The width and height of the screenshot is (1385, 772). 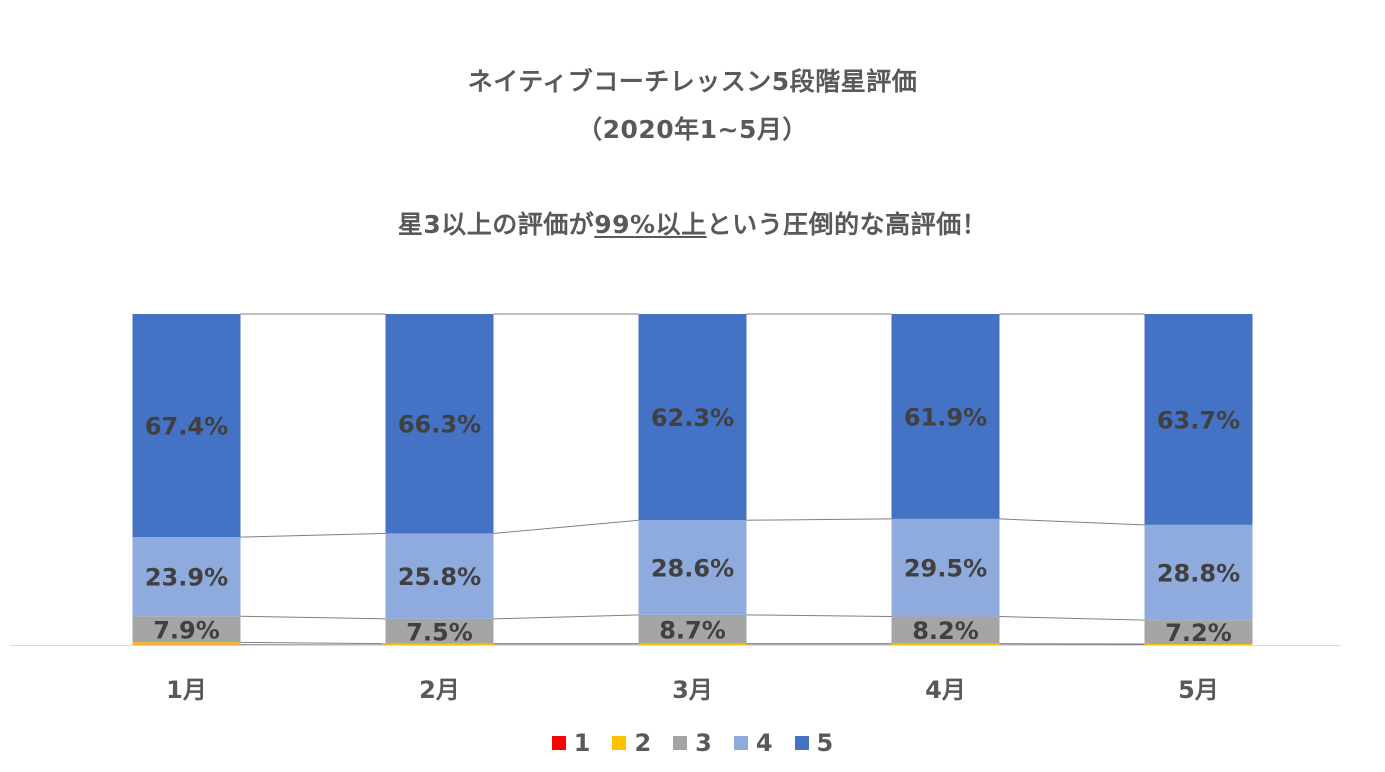 What do you see at coordinates (945, 690) in the screenshot?
I see `x-tick-label-4: 4月` at bounding box center [945, 690].